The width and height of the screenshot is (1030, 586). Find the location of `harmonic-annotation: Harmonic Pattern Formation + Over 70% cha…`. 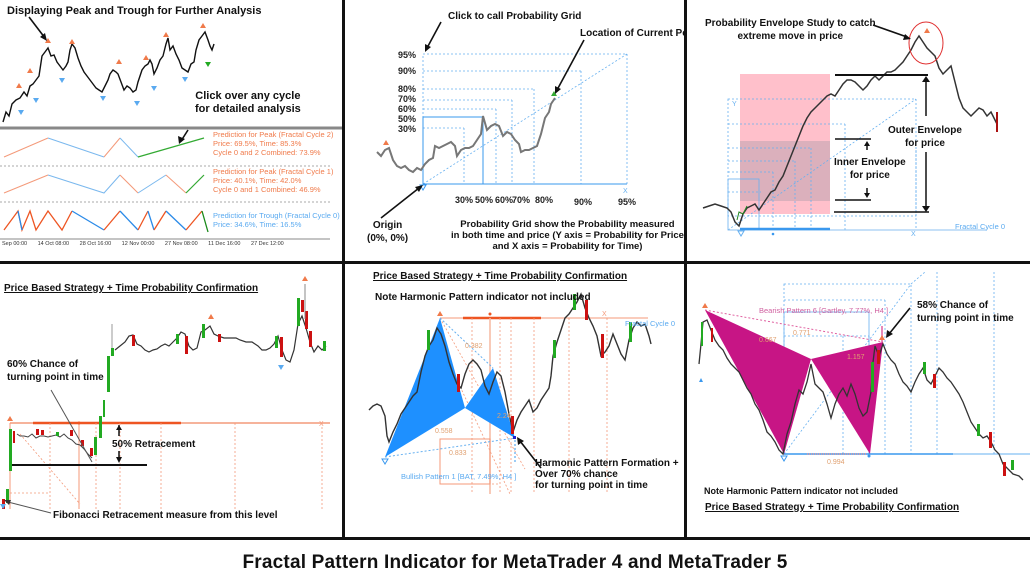

harmonic-annotation: Harmonic Pattern Formation + Over 70% cha… is located at coordinates (607, 474).